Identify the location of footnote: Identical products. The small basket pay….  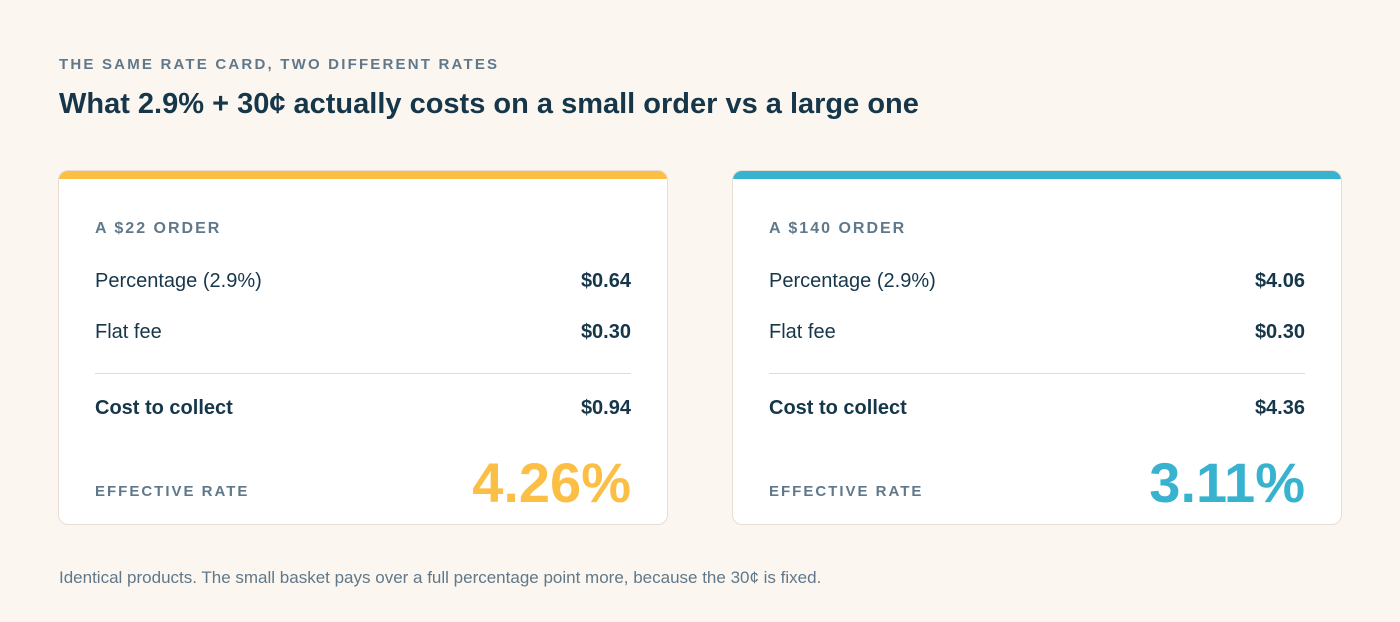
(440, 577).